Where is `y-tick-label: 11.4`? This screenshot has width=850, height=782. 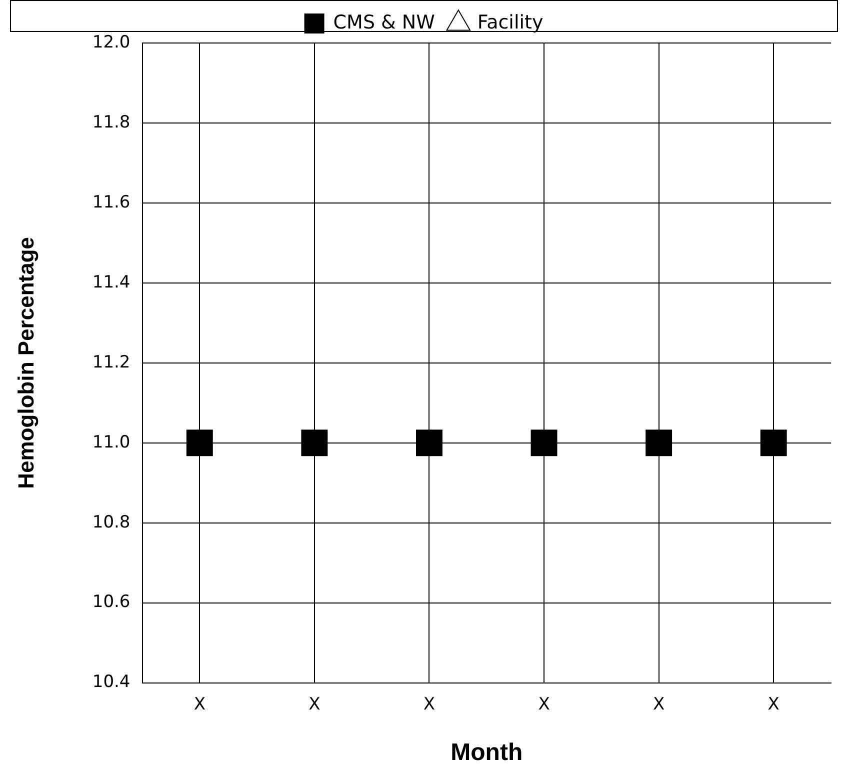
y-tick-label: 11.4 is located at coordinates (111, 282).